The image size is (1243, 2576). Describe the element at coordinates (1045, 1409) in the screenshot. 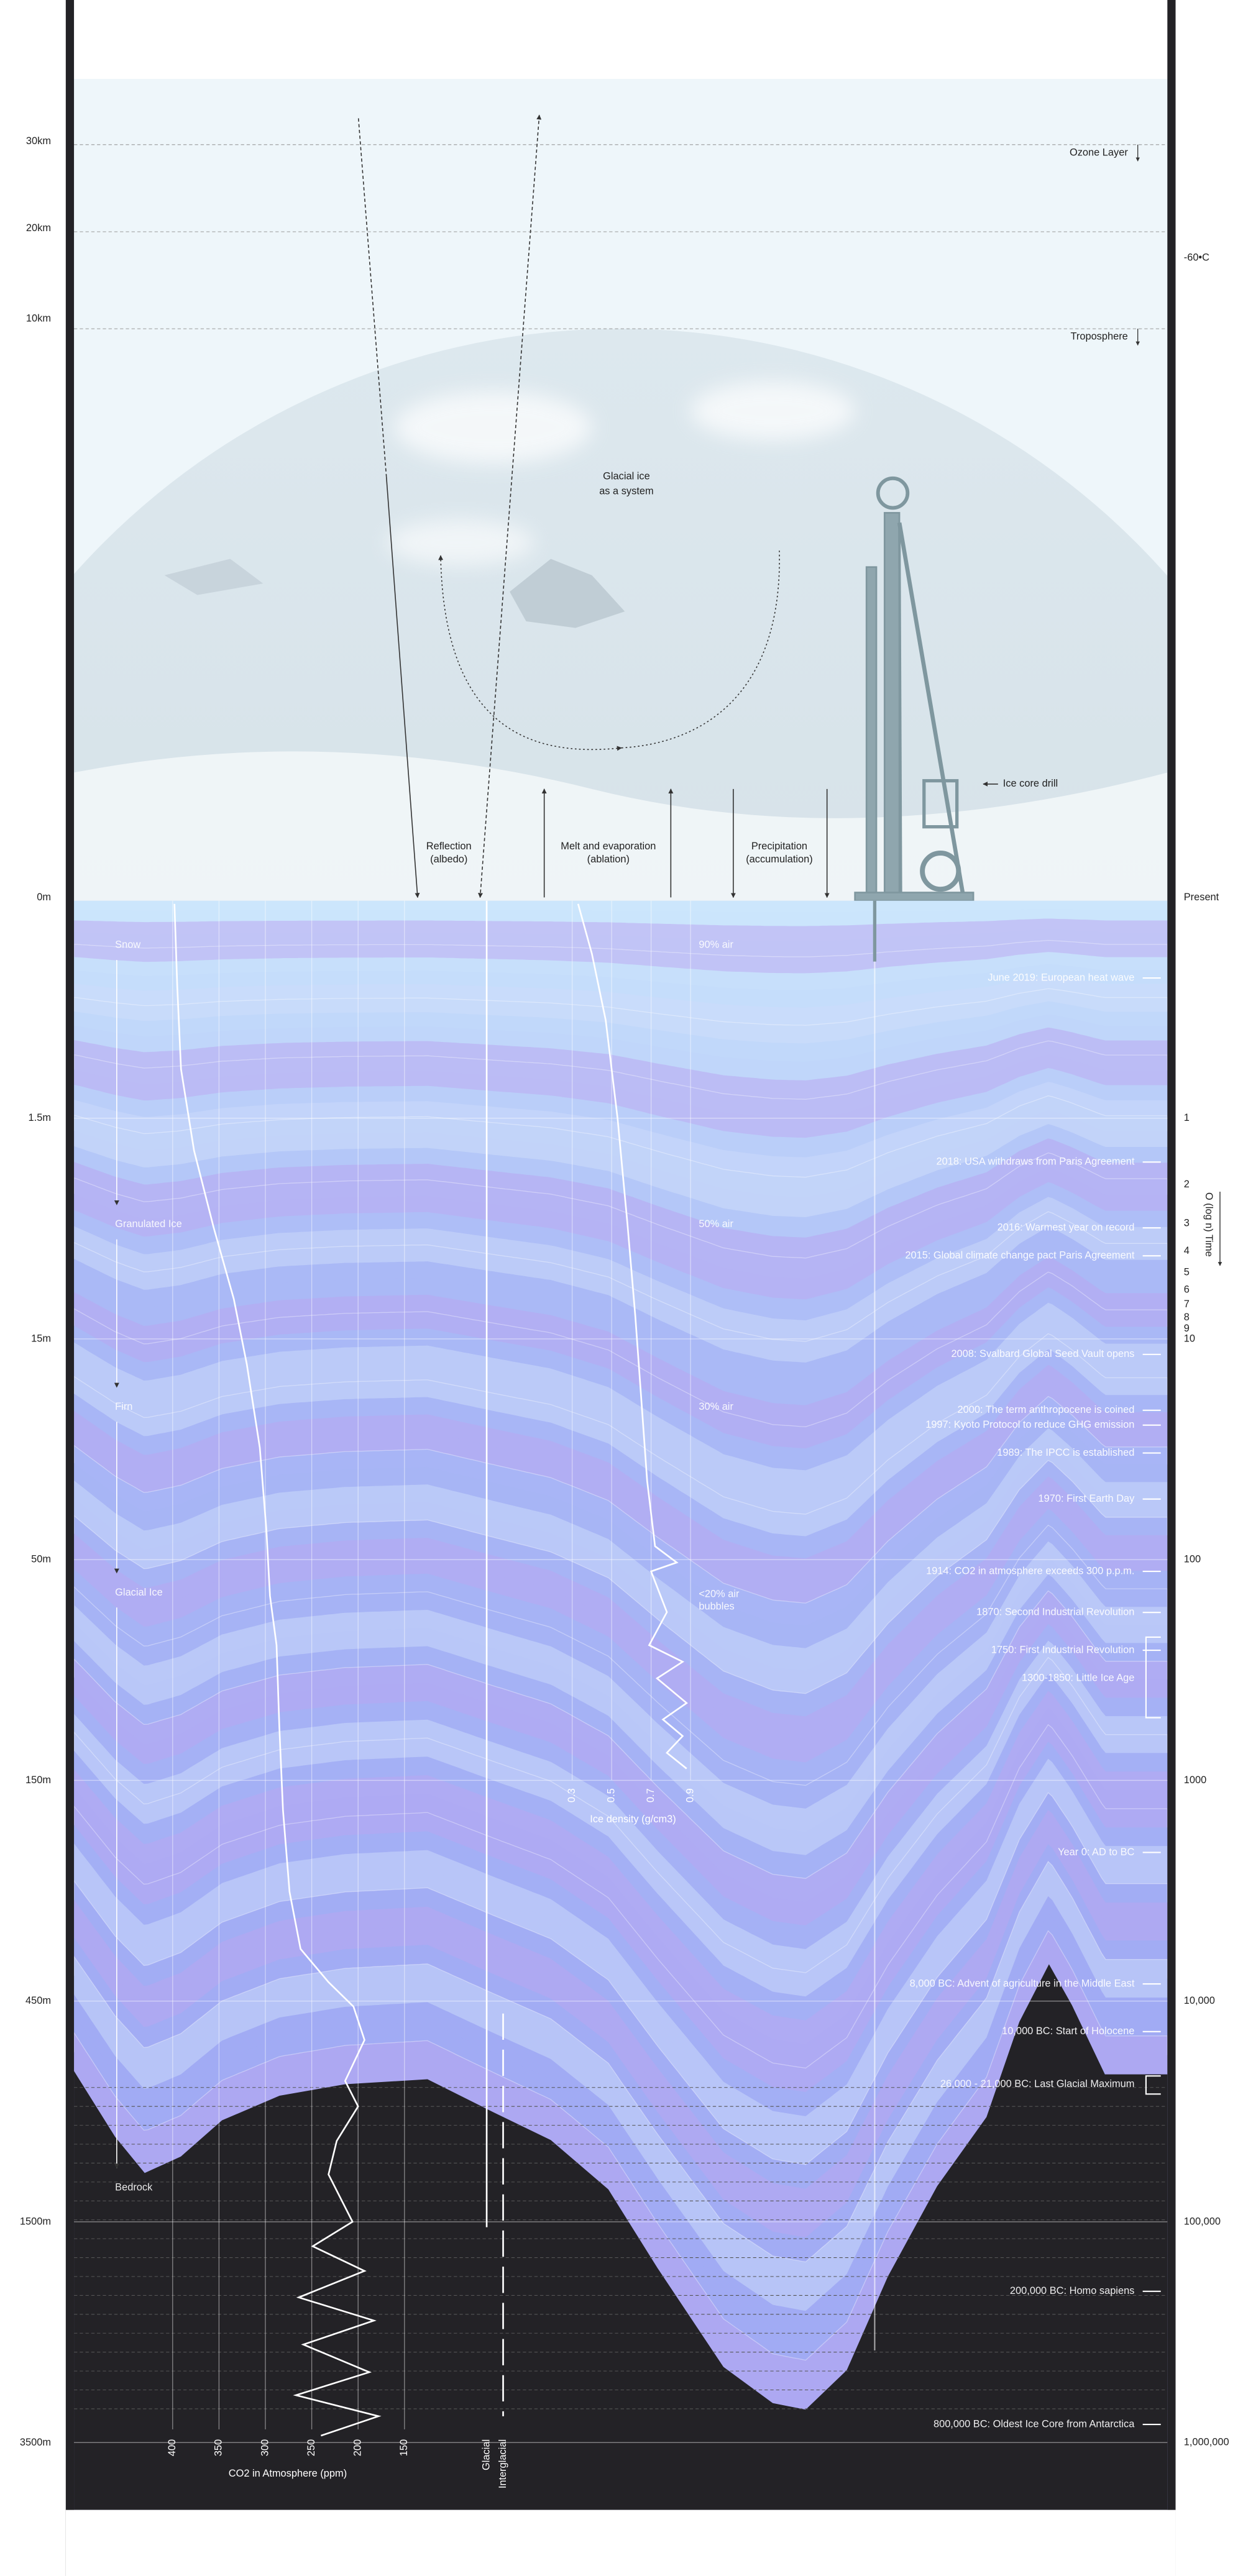

I see `event-label: 2000: The term anthropocene is coined` at that location.